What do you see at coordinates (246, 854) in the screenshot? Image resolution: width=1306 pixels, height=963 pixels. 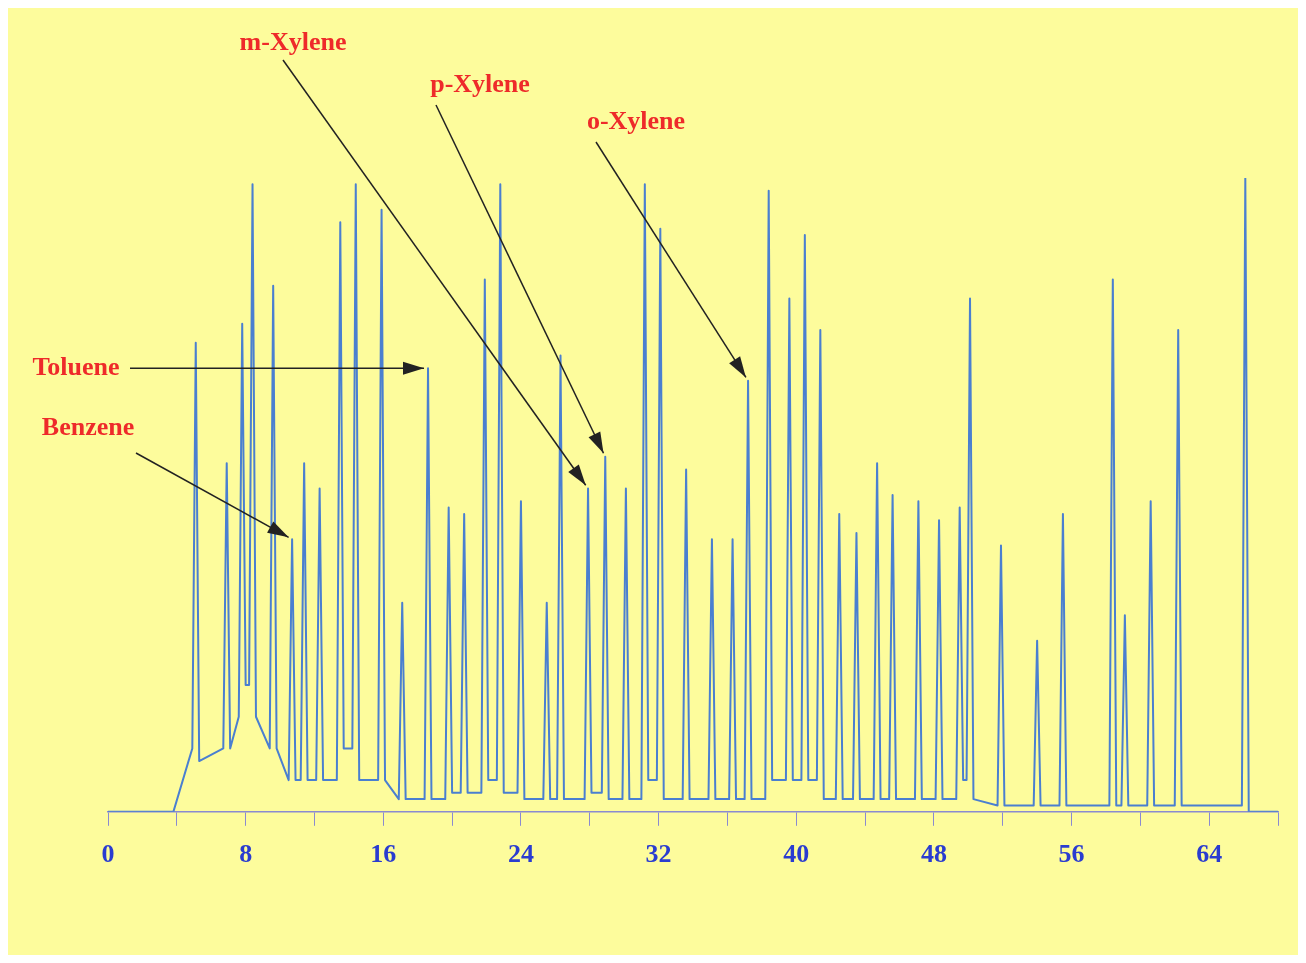 I see `x-tick-label: 8` at bounding box center [246, 854].